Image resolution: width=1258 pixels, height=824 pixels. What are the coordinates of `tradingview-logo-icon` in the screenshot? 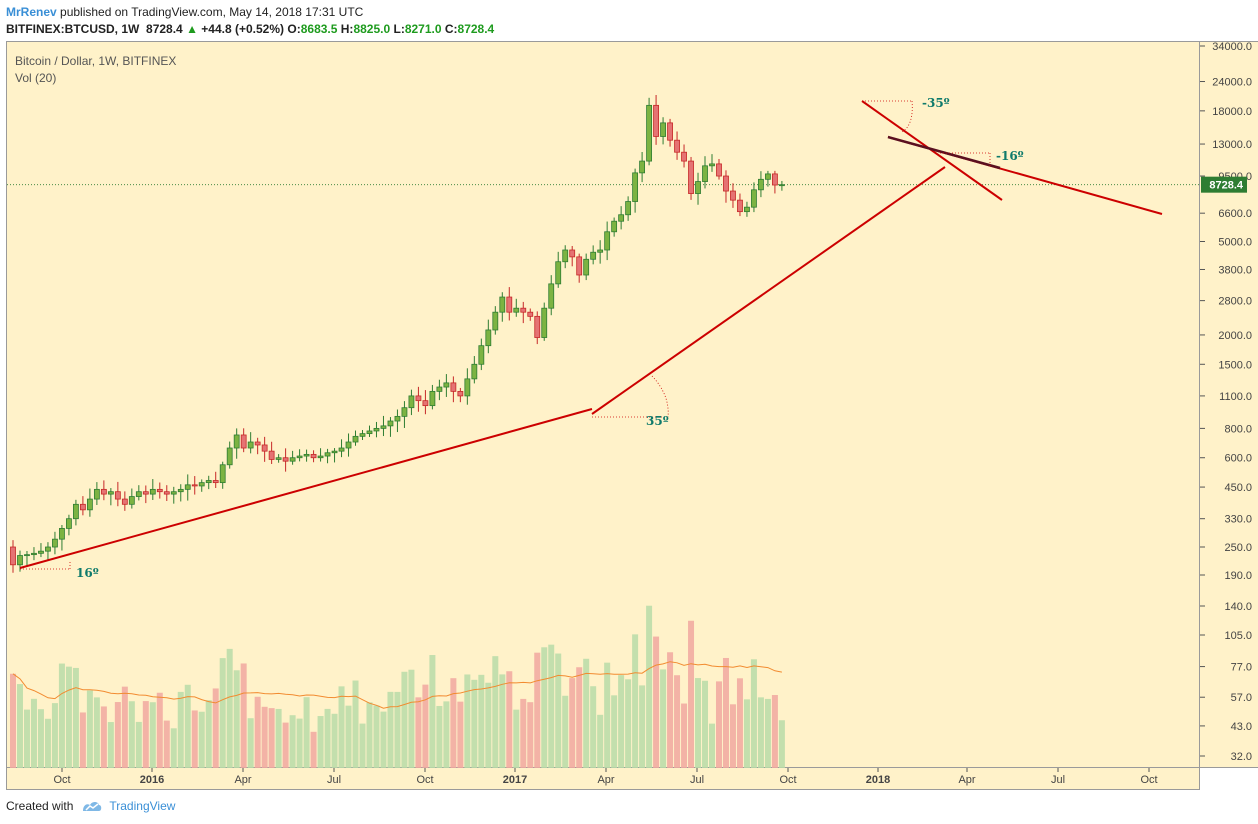 It's located at (92, 806).